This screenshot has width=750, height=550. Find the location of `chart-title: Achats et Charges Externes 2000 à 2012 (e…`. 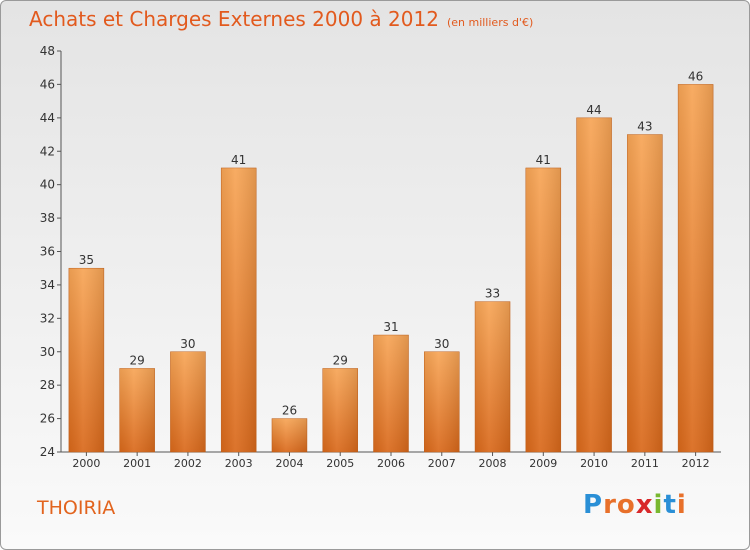

chart-title: Achats et Charges Externes 2000 à 2012 (e… is located at coordinates (281, 19).